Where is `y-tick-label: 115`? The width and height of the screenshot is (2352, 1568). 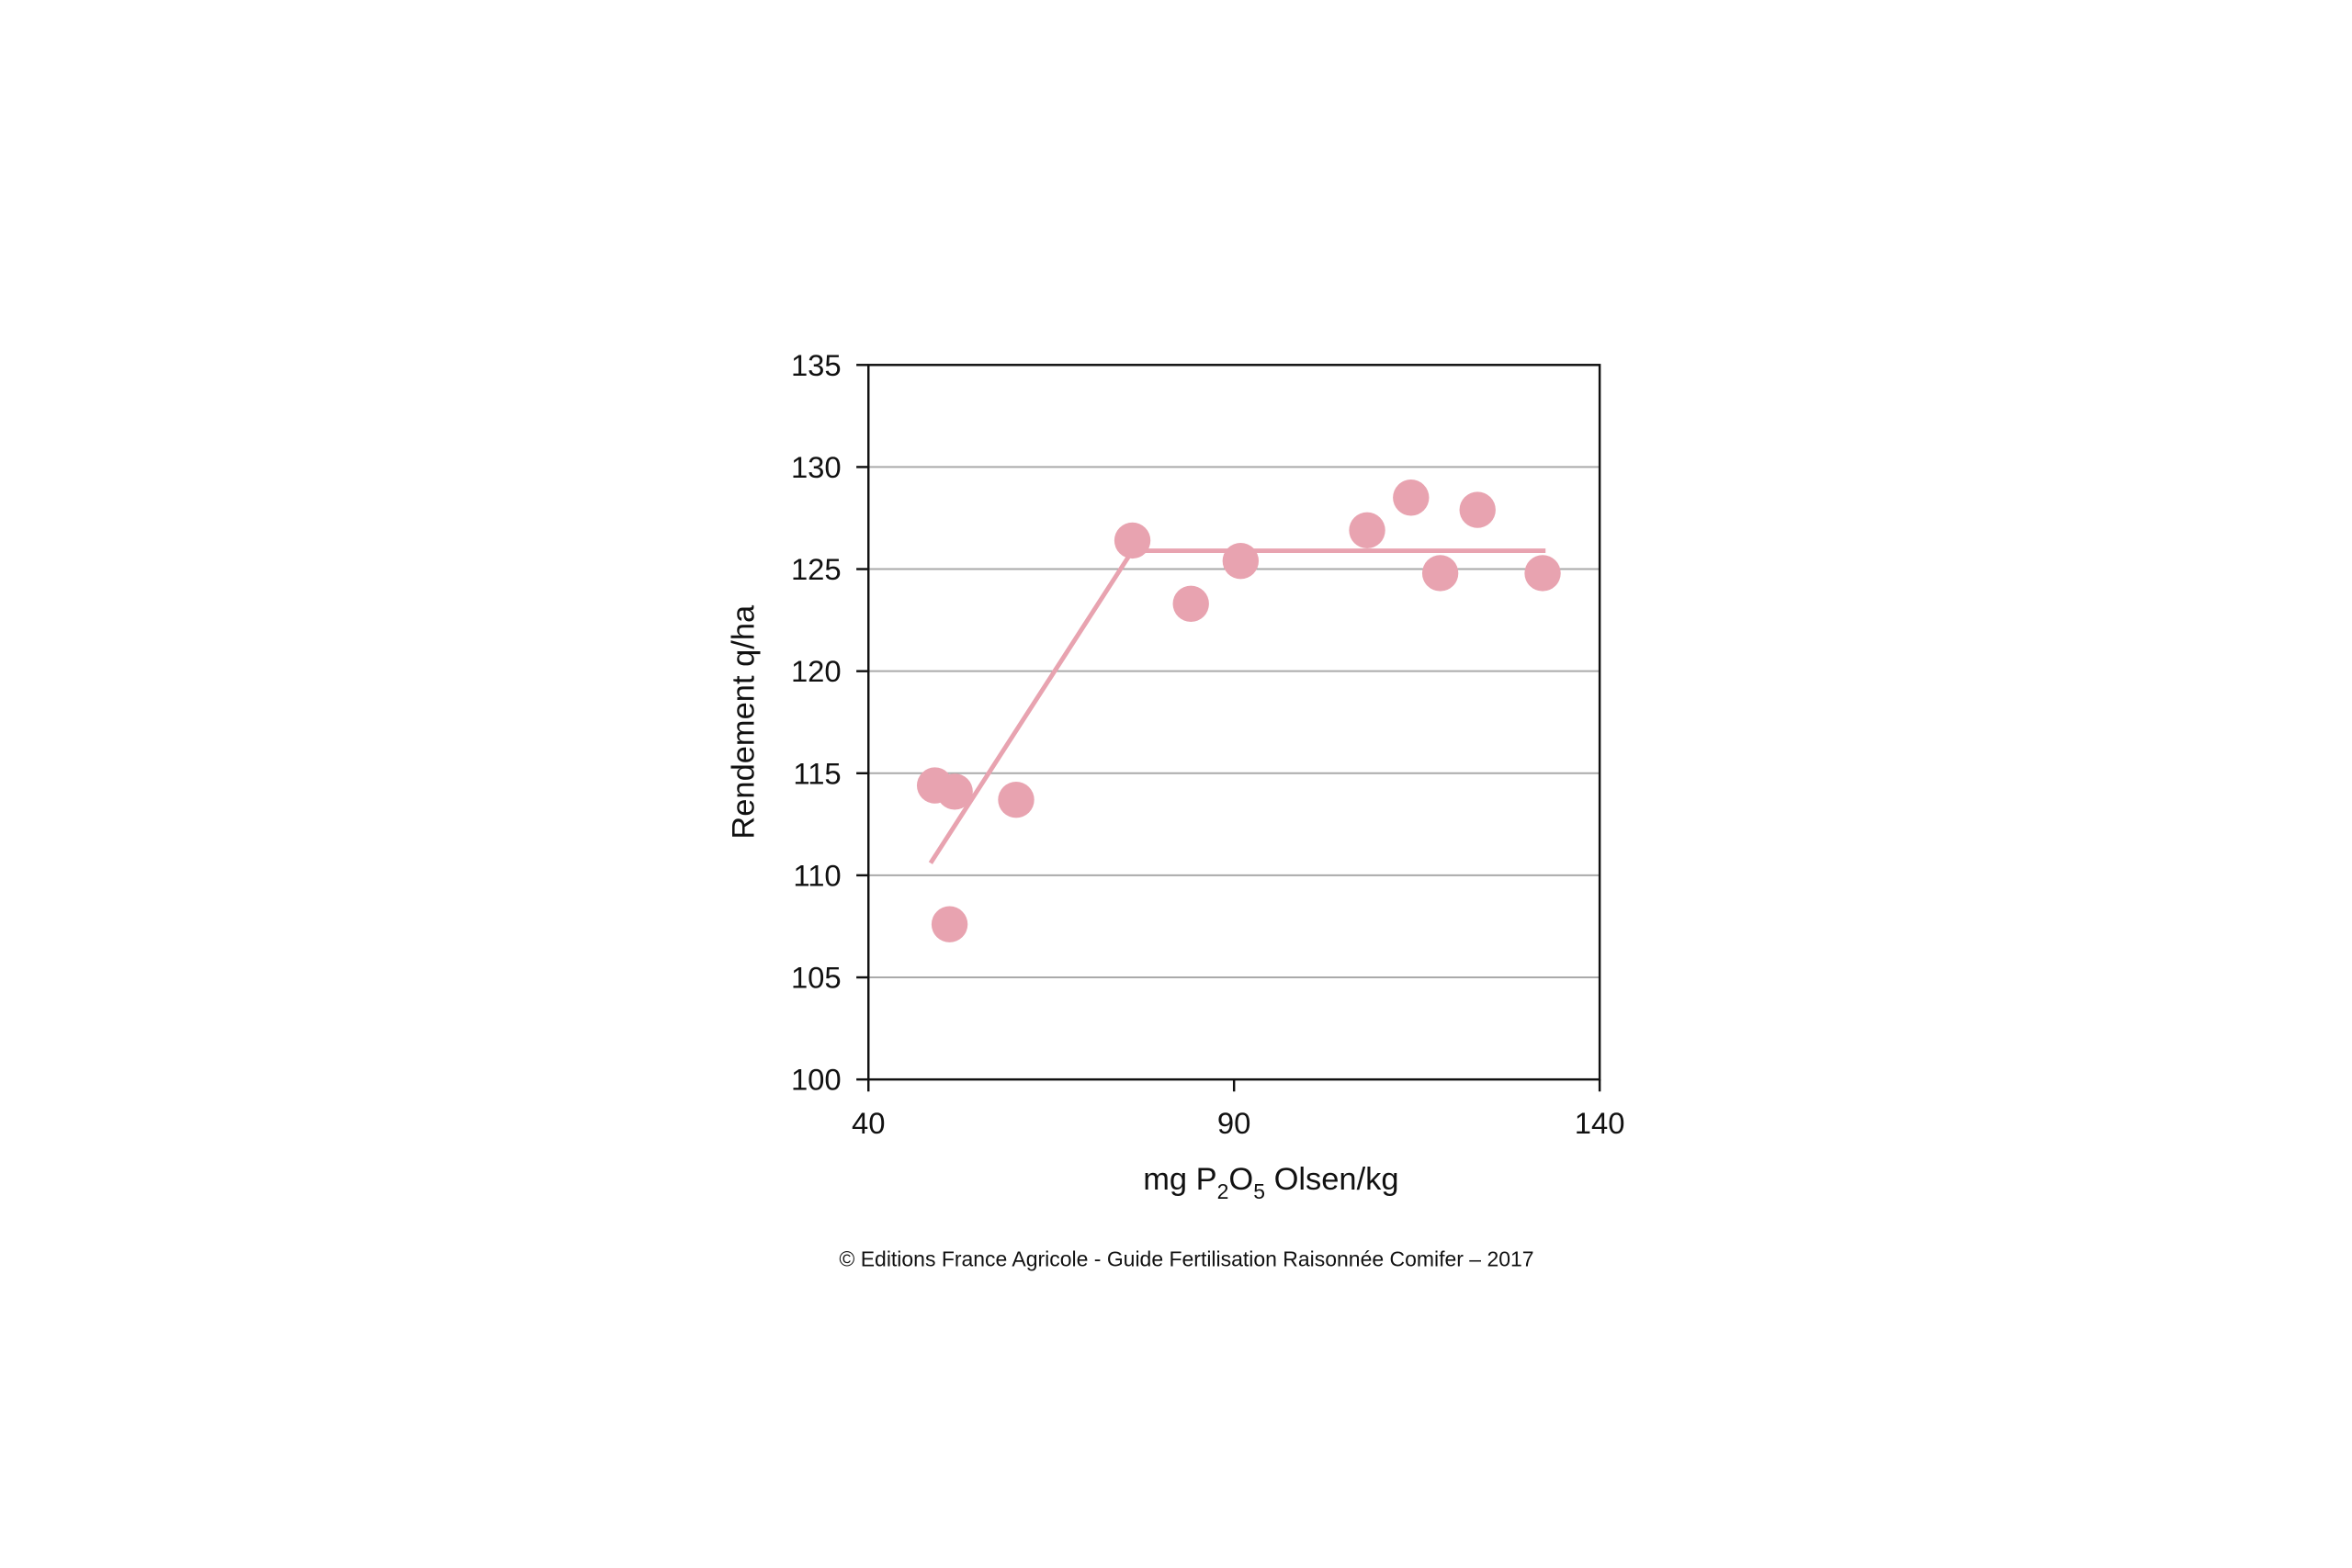
y-tick-label: 115 is located at coordinates (817, 773).